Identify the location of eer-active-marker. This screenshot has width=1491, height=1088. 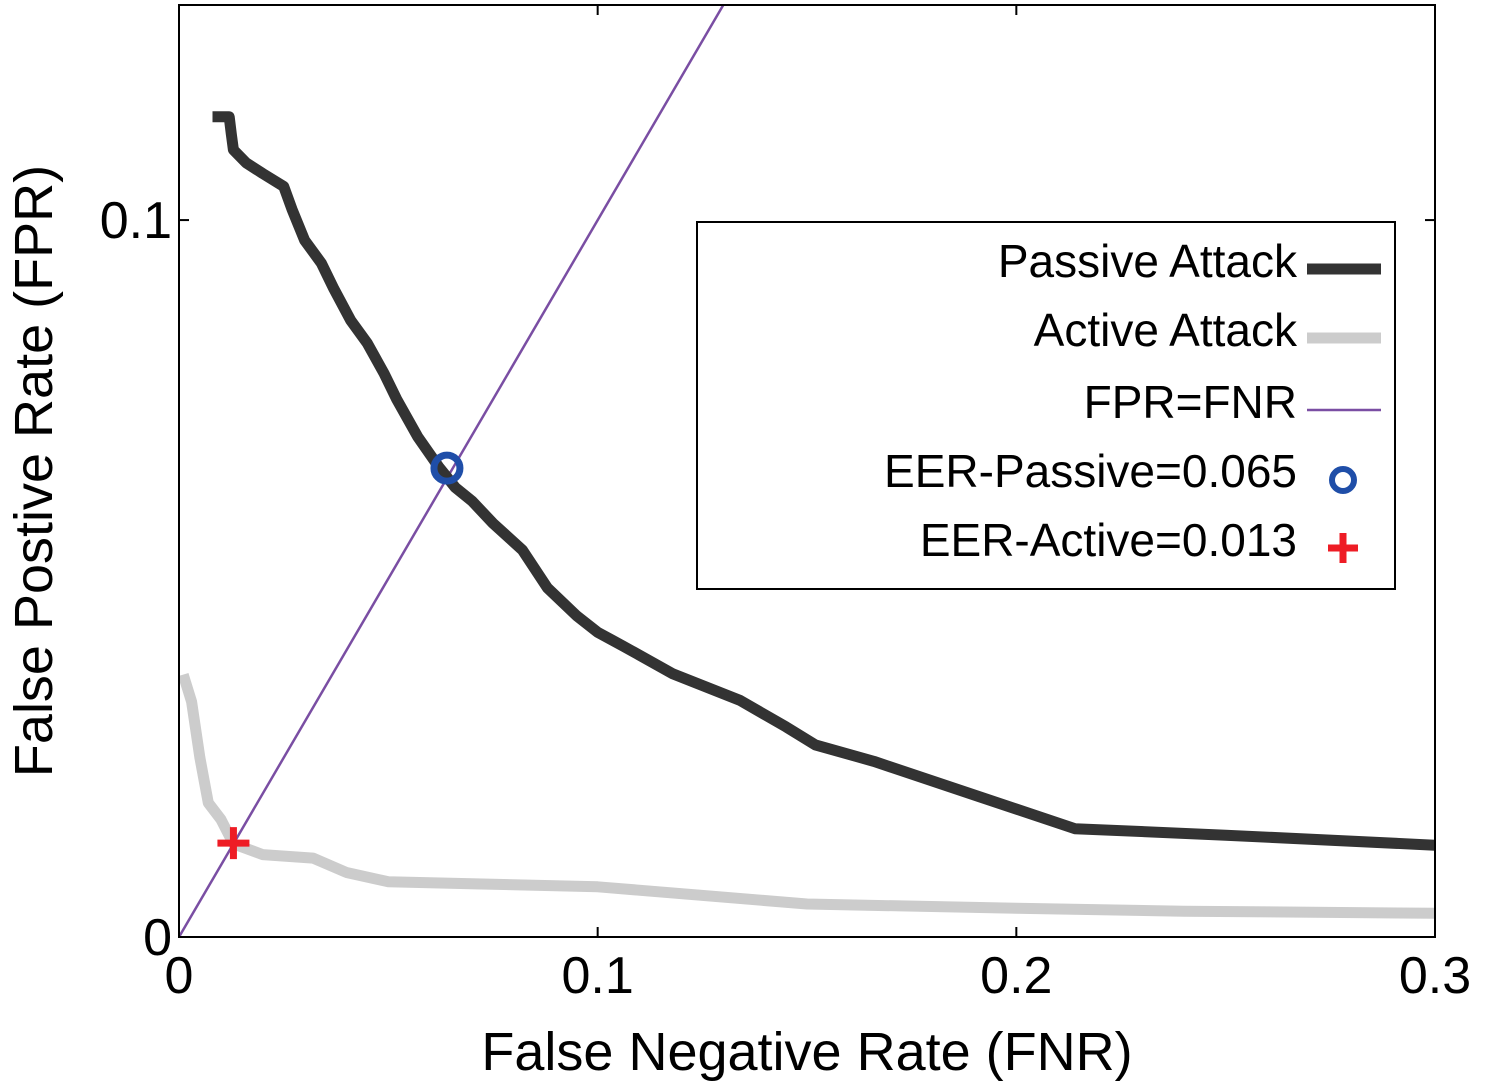
(233, 843).